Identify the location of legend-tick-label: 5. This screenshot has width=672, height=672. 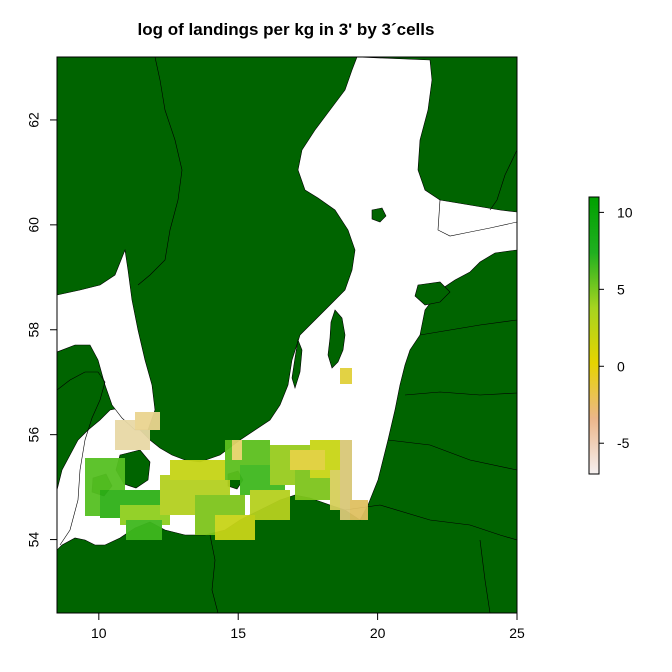
(621, 289).